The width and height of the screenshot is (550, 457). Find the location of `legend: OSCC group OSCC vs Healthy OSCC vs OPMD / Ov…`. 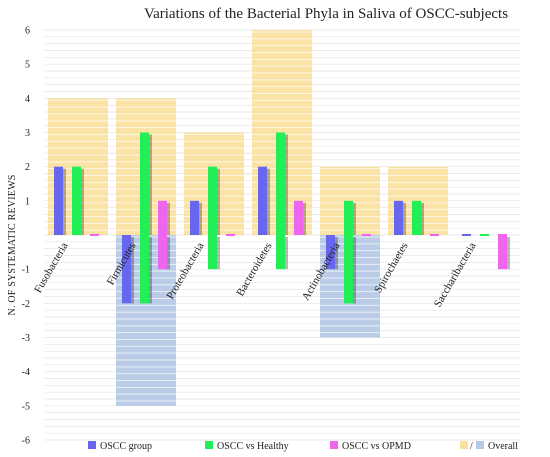

legend: OSCC group OSCC vs Healthy OSCC vs OPMD / Ov… is located at coordinates (303, 446).